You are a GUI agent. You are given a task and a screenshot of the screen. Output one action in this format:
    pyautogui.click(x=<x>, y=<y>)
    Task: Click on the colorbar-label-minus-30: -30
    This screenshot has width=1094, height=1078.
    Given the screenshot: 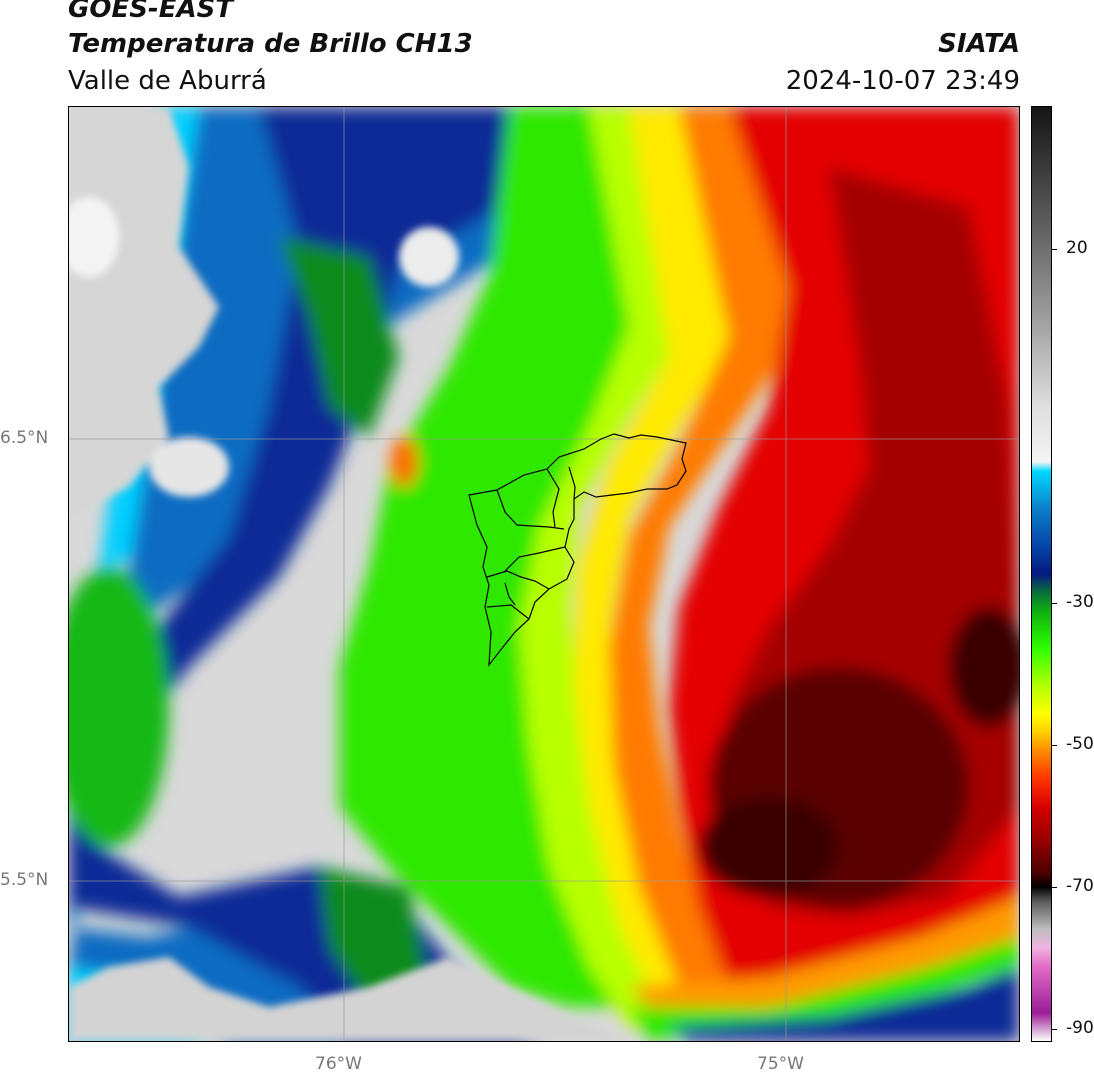 What is the action you would take?
    pyautogui.click(x=1080, y=602)
    